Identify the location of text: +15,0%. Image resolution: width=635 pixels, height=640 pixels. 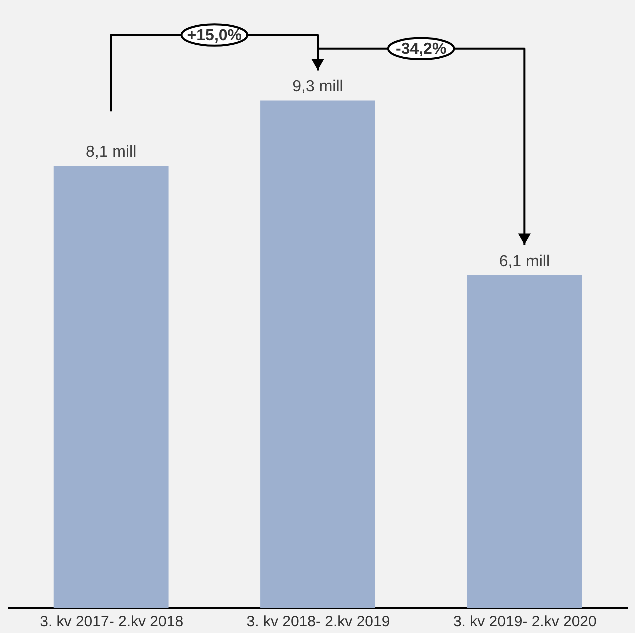
(214, 35).